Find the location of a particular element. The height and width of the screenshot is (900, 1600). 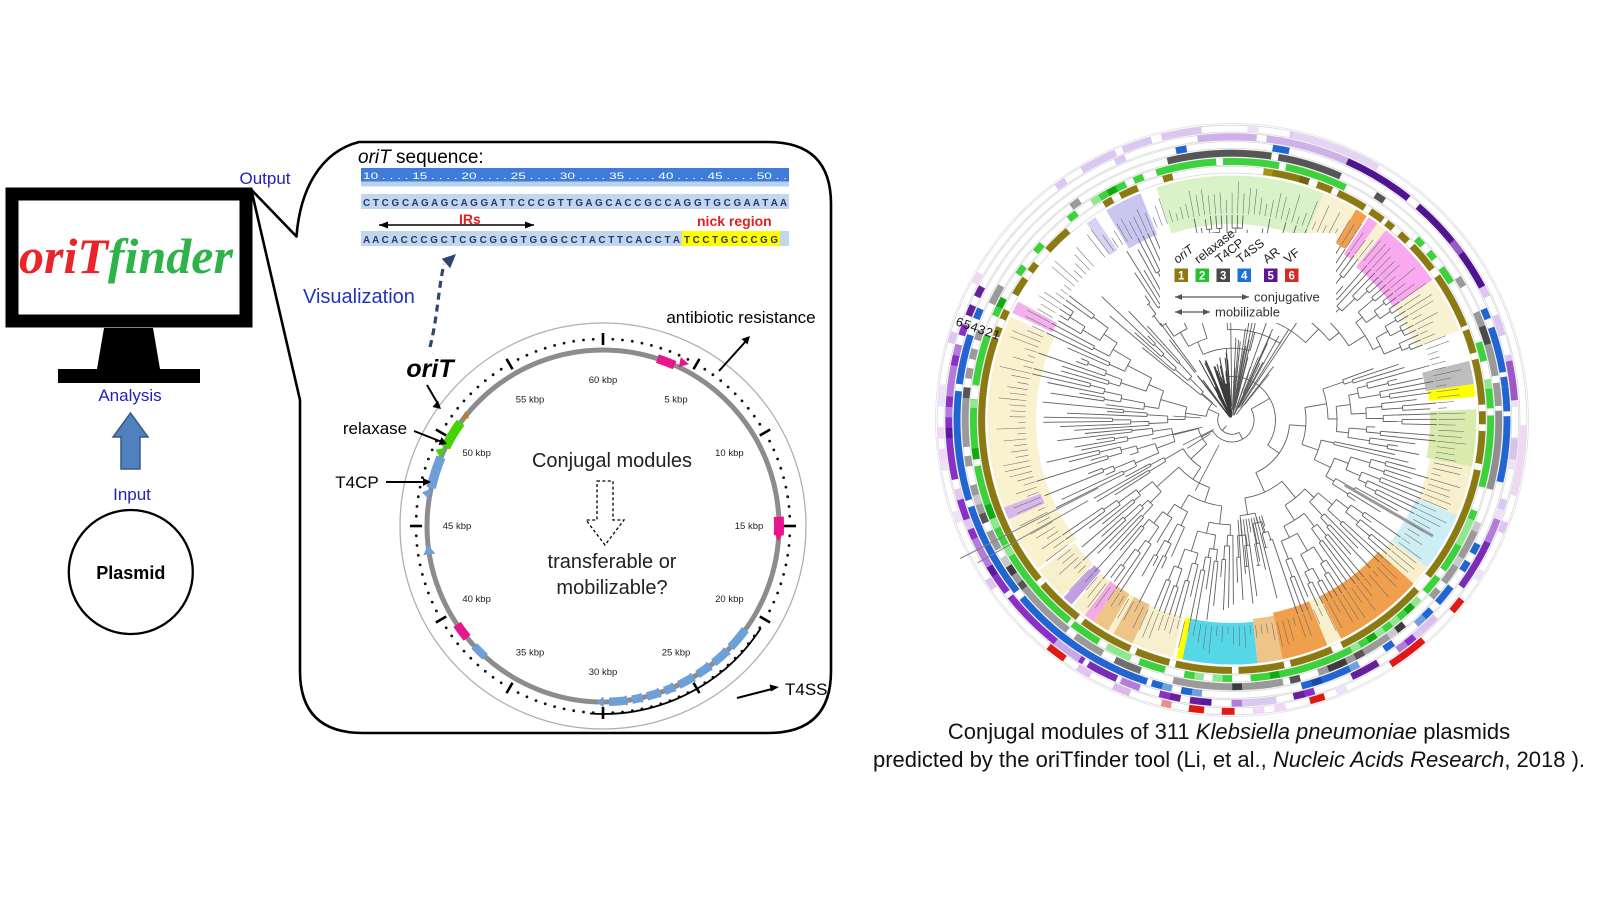

svg-text: 45 kbp is located at coordinates (457, 526).